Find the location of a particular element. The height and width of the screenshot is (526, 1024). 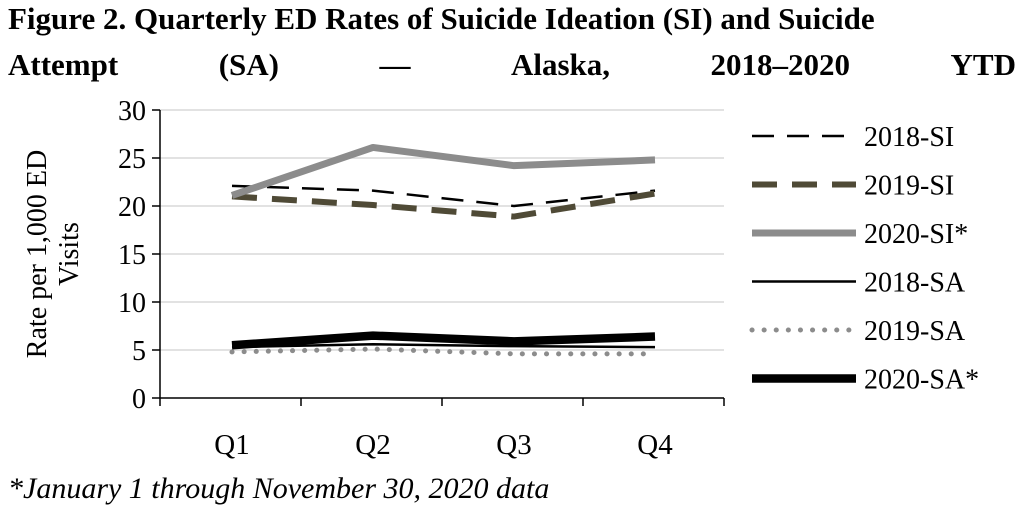

y-tick-label: 20 is located at coordinates (132, 207).